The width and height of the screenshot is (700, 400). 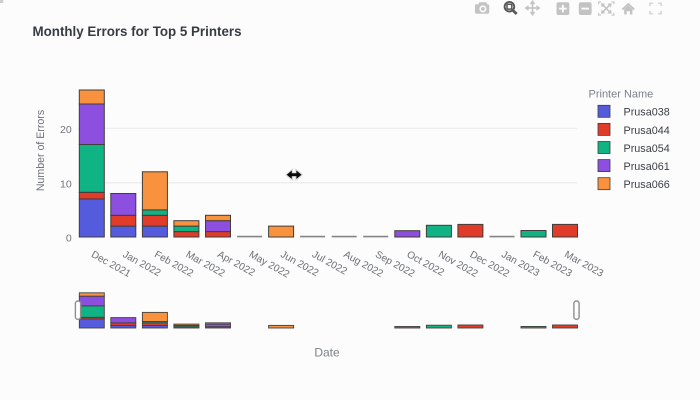 I want to click on svg-text: Prusa038, so click(x=647, y=113).